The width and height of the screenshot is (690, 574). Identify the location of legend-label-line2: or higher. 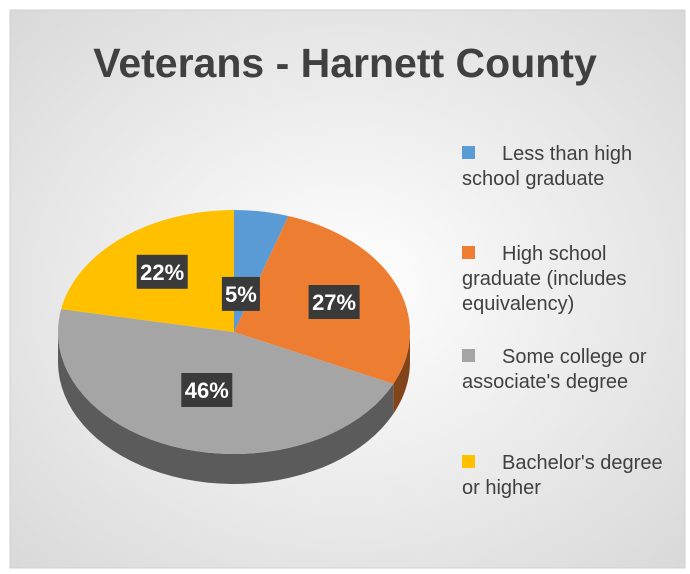
(501, 488).